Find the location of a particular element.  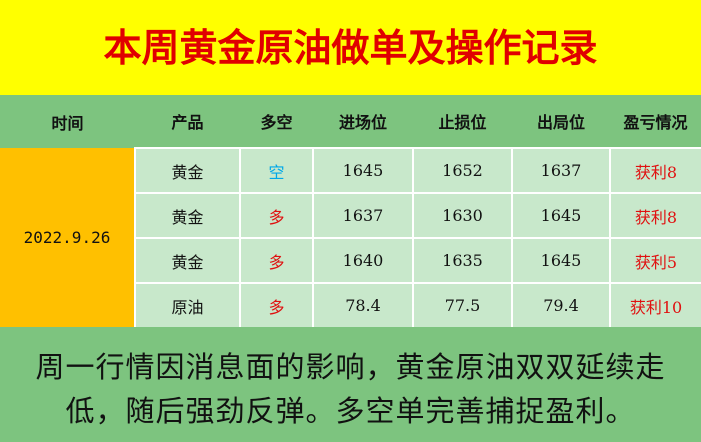

exit: 79.4 is located at coordinates (560, 304).